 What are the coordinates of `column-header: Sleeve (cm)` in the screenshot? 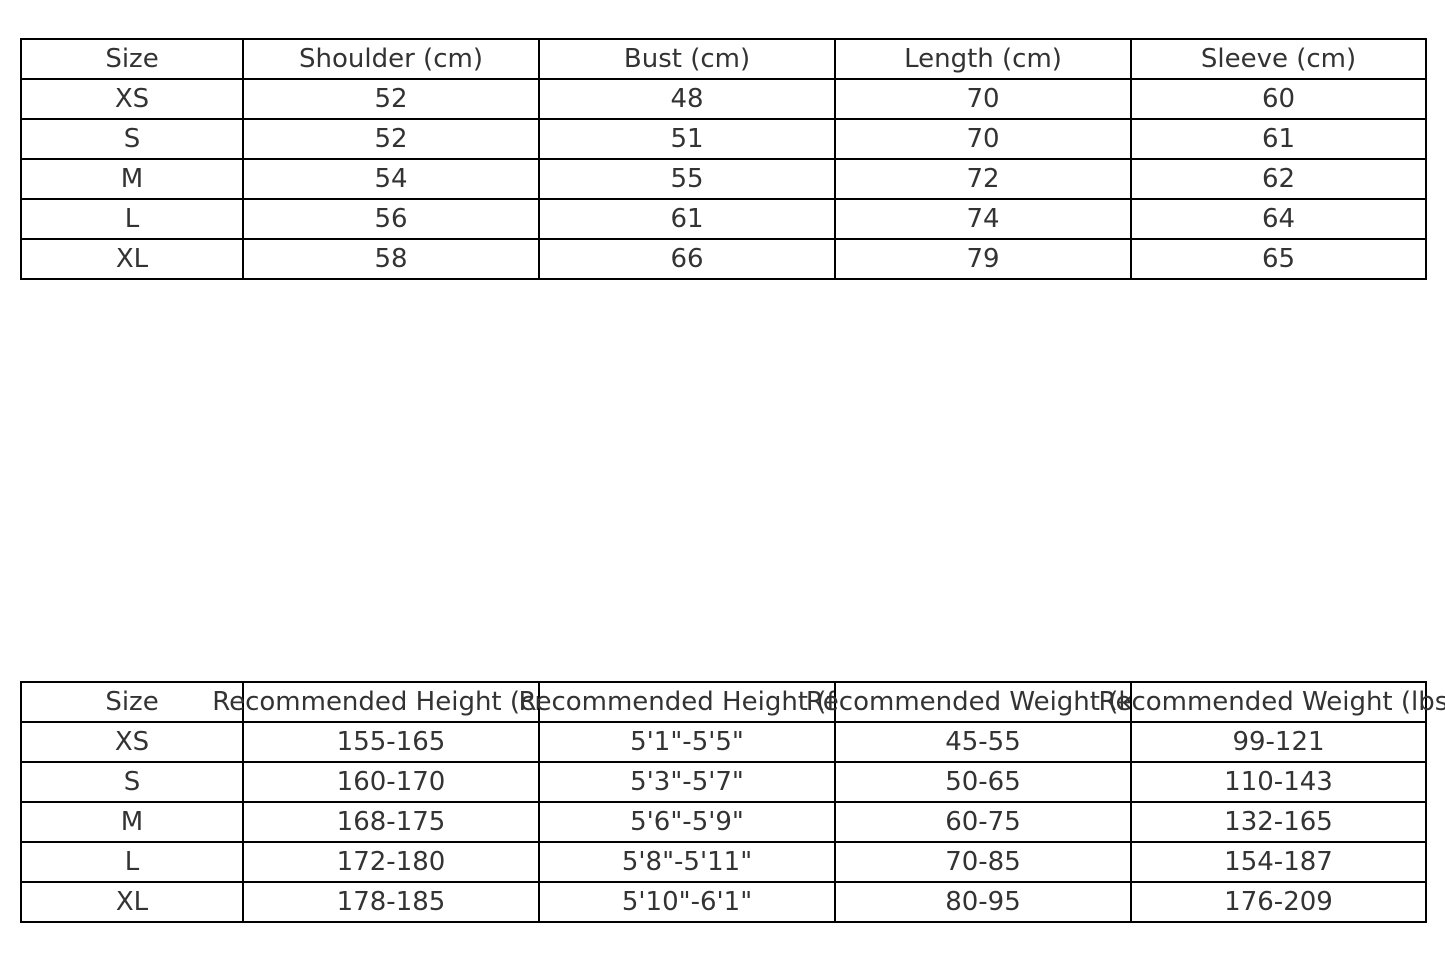 It's located at (1278, 59).